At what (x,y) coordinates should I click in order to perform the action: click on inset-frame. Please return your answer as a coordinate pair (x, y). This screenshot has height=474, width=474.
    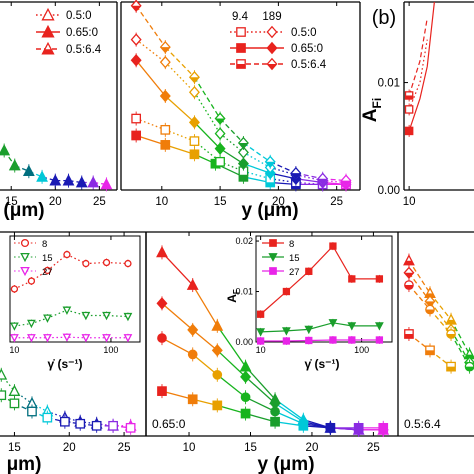
    Looking at the image, I should click on (324, 289).